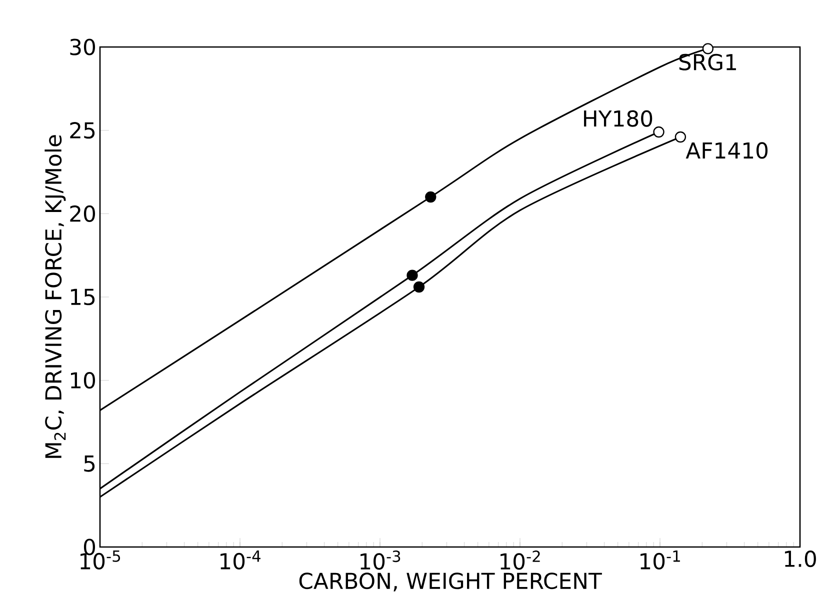 Image resolution: width=831 pixels, height=609 pixels. What do you see at coordinates (55, 296) in the screenshot?
I see `y-axis-title: M$_{2}$C, DRIVING FORCE, KJ/Mole` at bounding box center [55, 296].